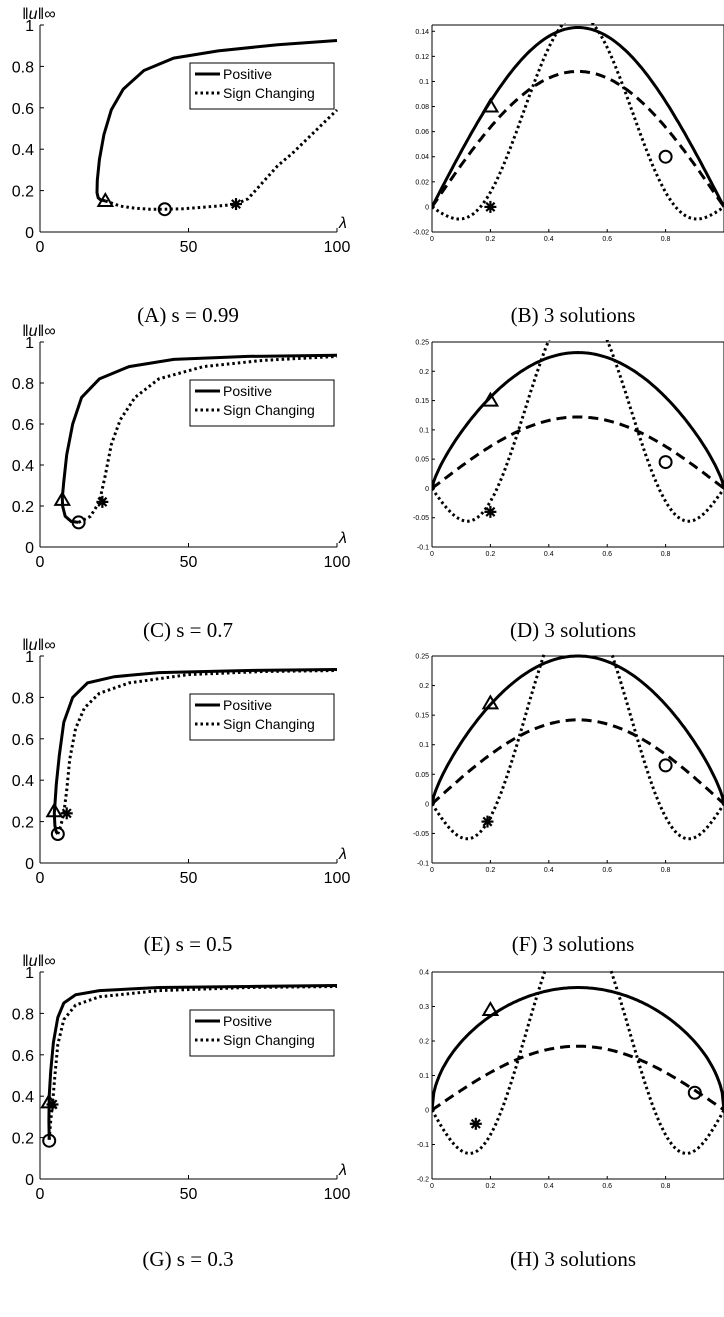  Describe the element at coordinates (421, 233) in the screenshot. I see `y-tick-label: -0.02` at that location.